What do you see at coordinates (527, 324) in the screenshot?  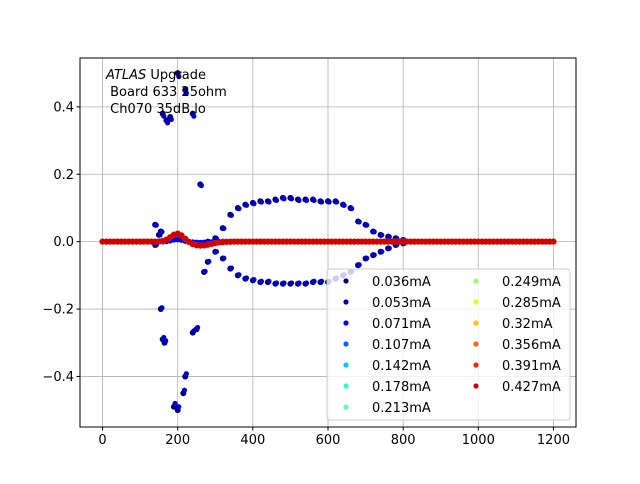 I see `legend-label: 0.32mA` at bounding box center [527, 324].